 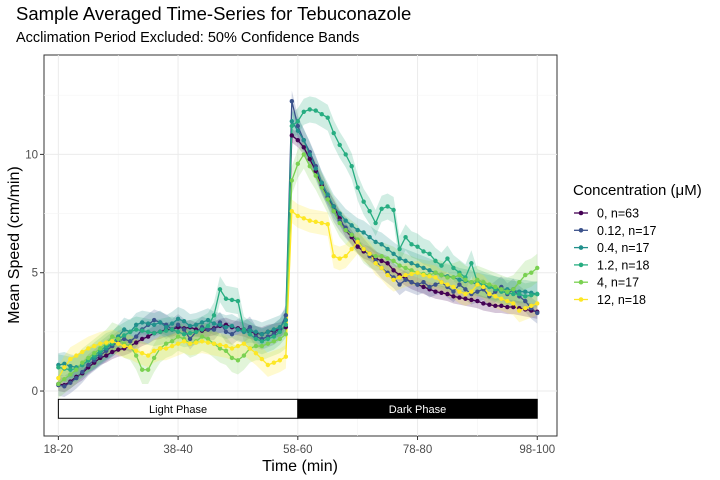 What do you see at coordinates (297, 450) in the screenshot?
I see `x-tick-label: 58-60` at bounding box center [297, 450].